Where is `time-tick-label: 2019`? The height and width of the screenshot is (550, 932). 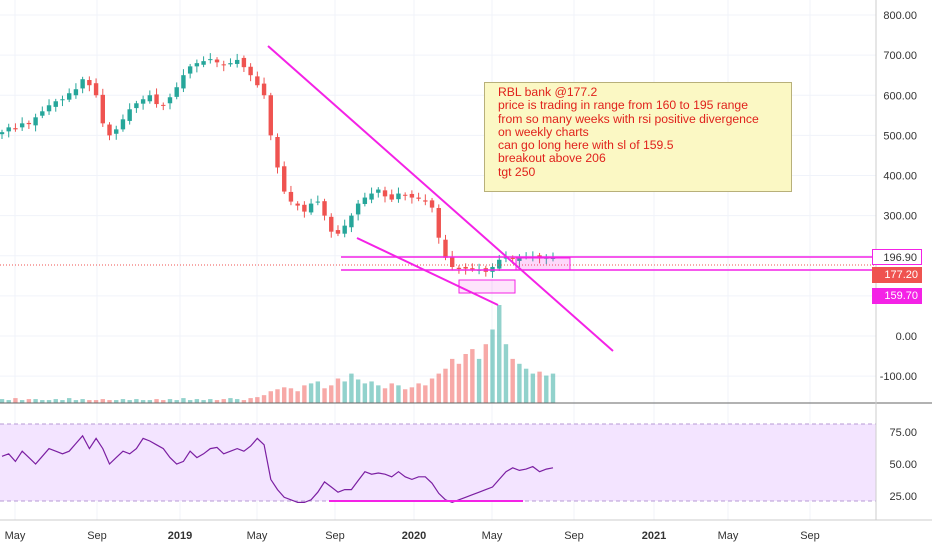 time-tick-label: 2019 is located at coordinates (180, 536).